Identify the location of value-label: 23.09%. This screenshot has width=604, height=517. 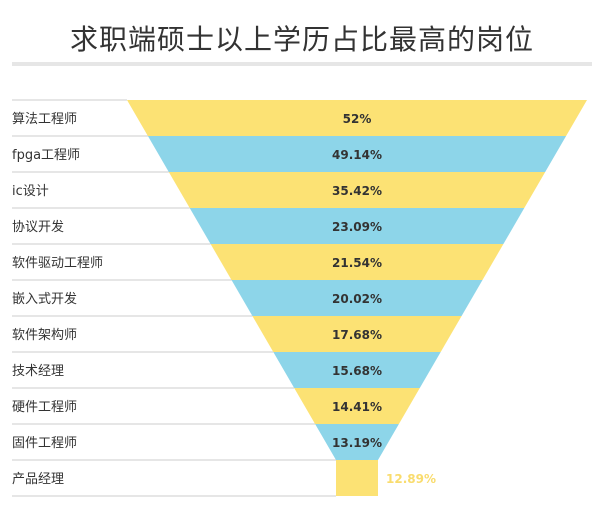
(357, 227).